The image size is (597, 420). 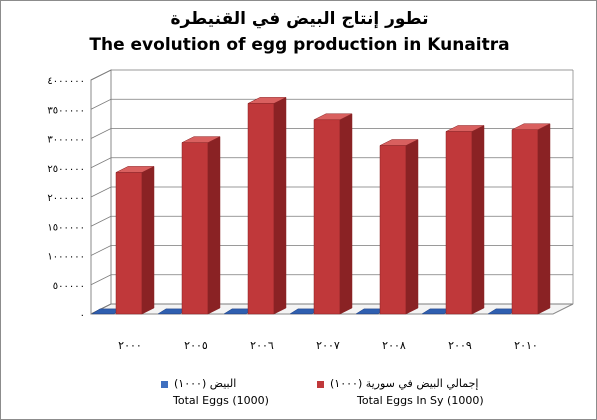 I want to click on legend-label-en: Total Eggs In Sy (1000), so click(x=420, y=400).